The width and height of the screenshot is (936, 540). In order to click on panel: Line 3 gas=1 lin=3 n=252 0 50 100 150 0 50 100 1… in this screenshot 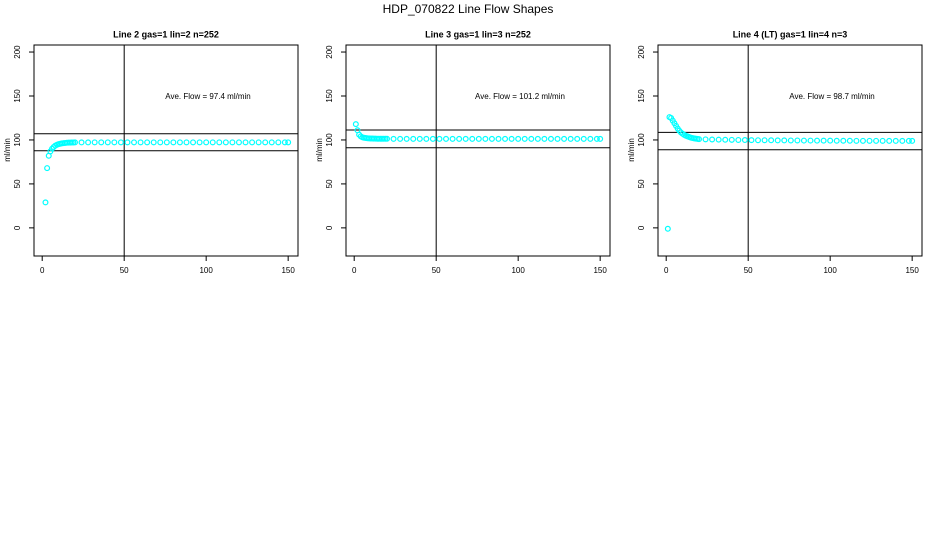, I will do `click(463, 152)`.